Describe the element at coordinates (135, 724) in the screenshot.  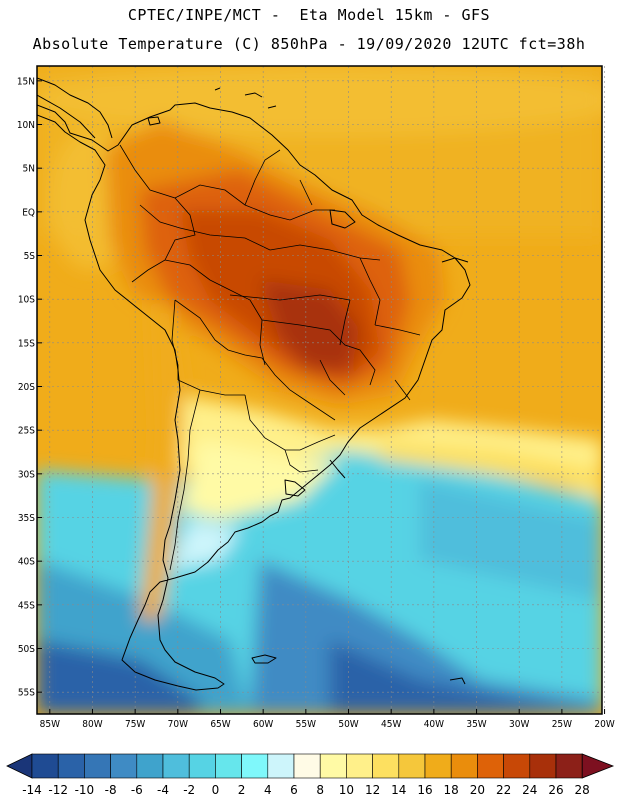
I see `lon-label: 75W` at that location.